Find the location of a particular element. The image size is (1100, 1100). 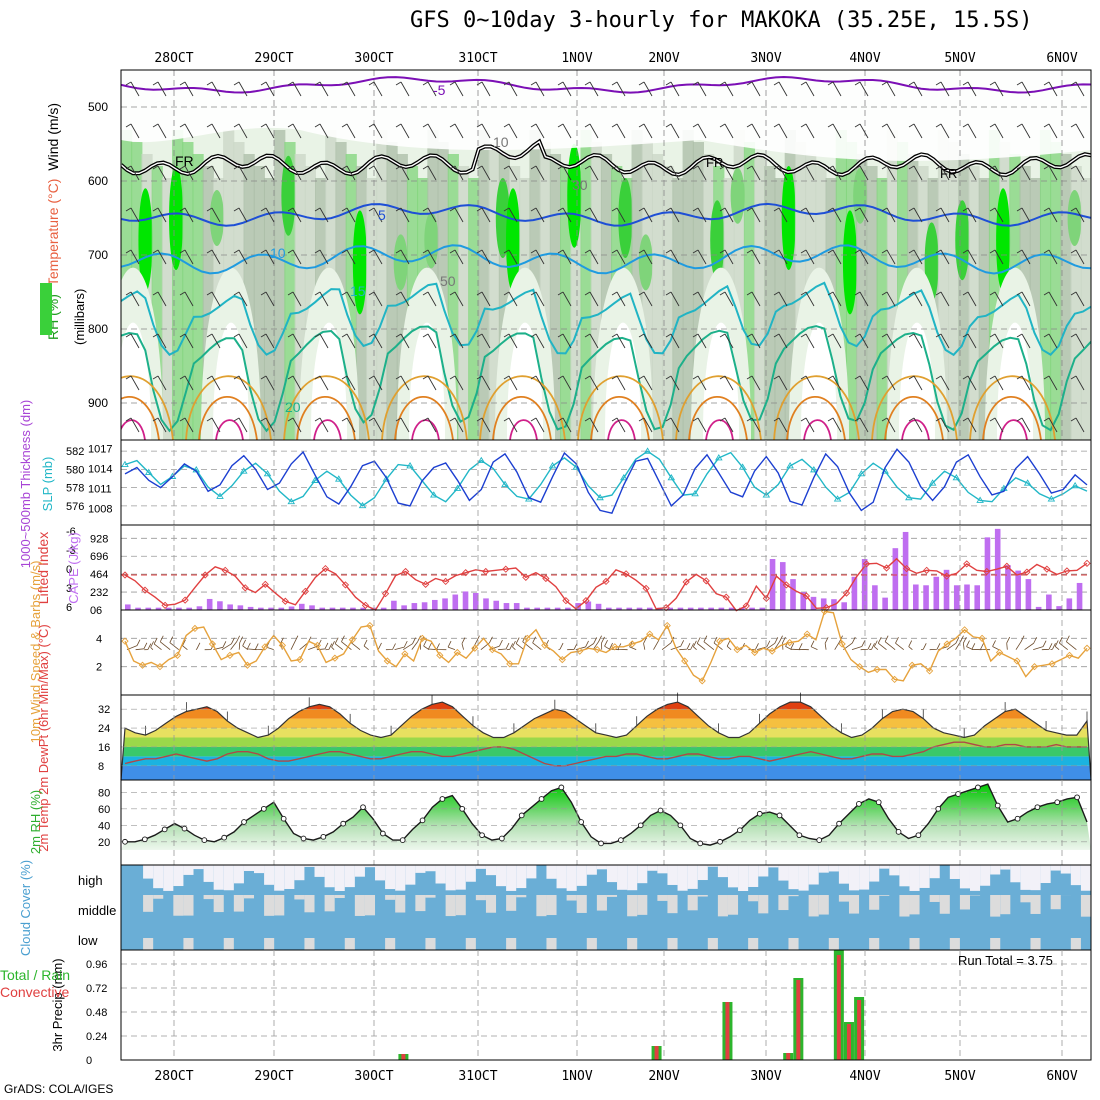

date-label-top: 3NOV is located at coordinates (765, 58).